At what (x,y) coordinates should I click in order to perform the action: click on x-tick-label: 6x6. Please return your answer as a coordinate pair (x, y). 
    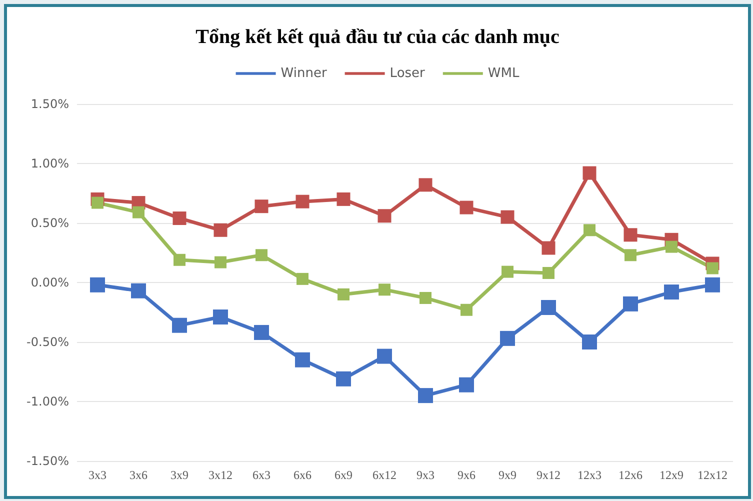
    Looking at the image, I should click on (303, 475).